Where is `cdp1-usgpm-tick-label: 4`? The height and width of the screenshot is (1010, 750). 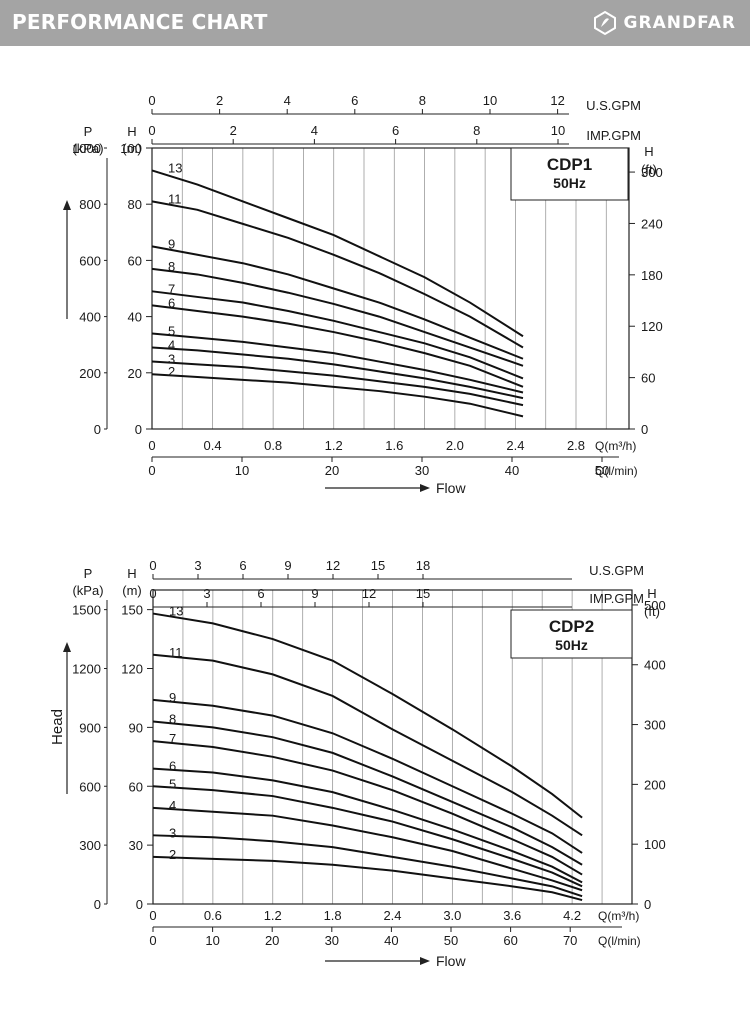
cdp1-usgpm-tick-label: 4 is located at coordinates (287, 100).